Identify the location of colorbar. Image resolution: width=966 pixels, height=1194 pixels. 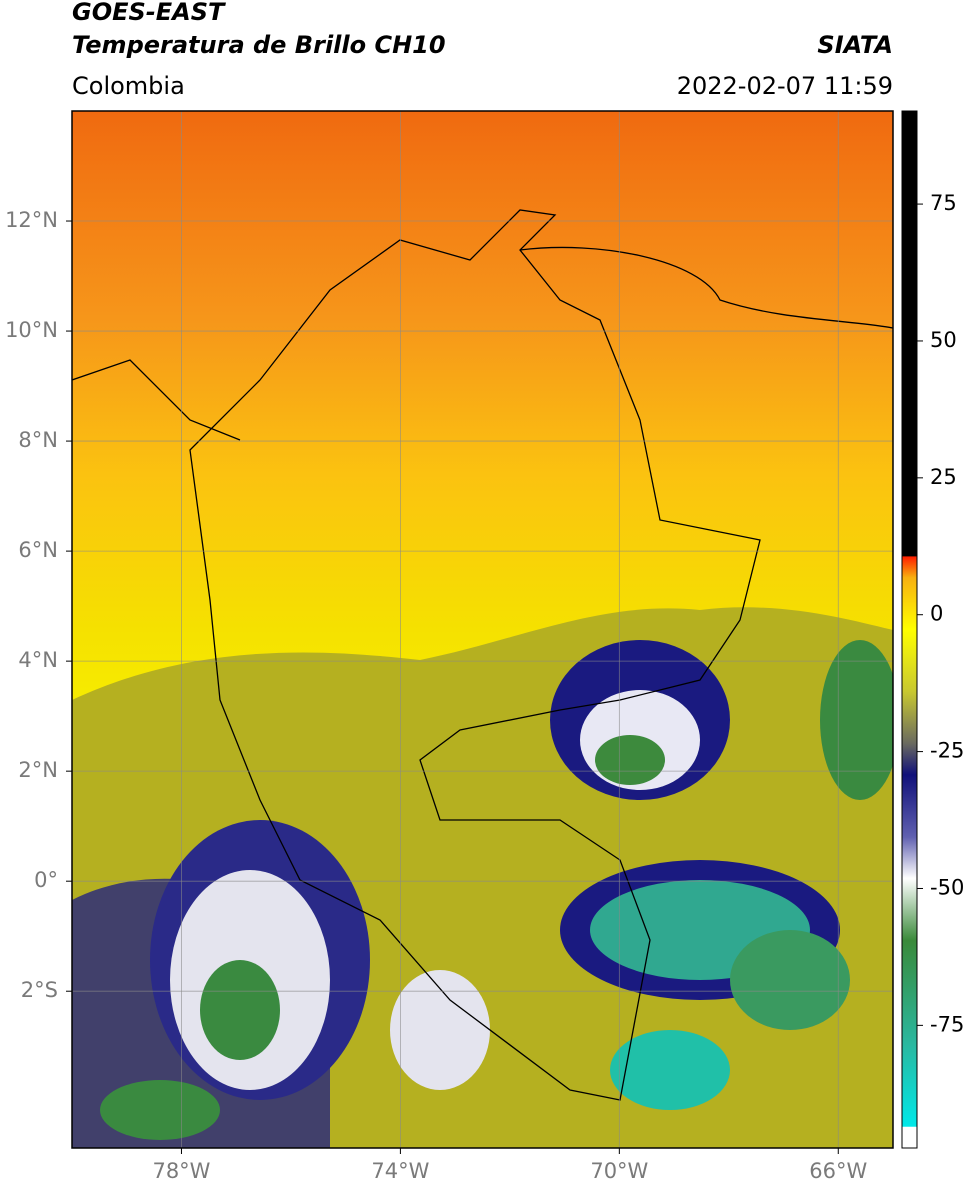
(909, 629).